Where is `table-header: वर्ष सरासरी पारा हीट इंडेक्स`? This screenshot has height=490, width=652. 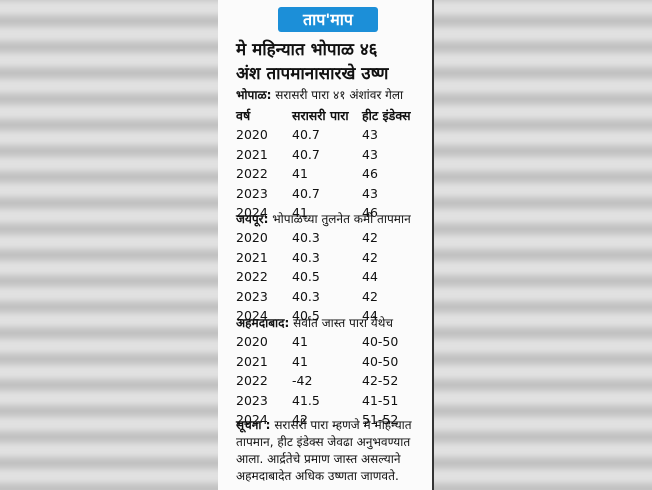
table-header: वर्ष सरासरी पारा हीट इंडेक्स is located at coordinates (331, 116).